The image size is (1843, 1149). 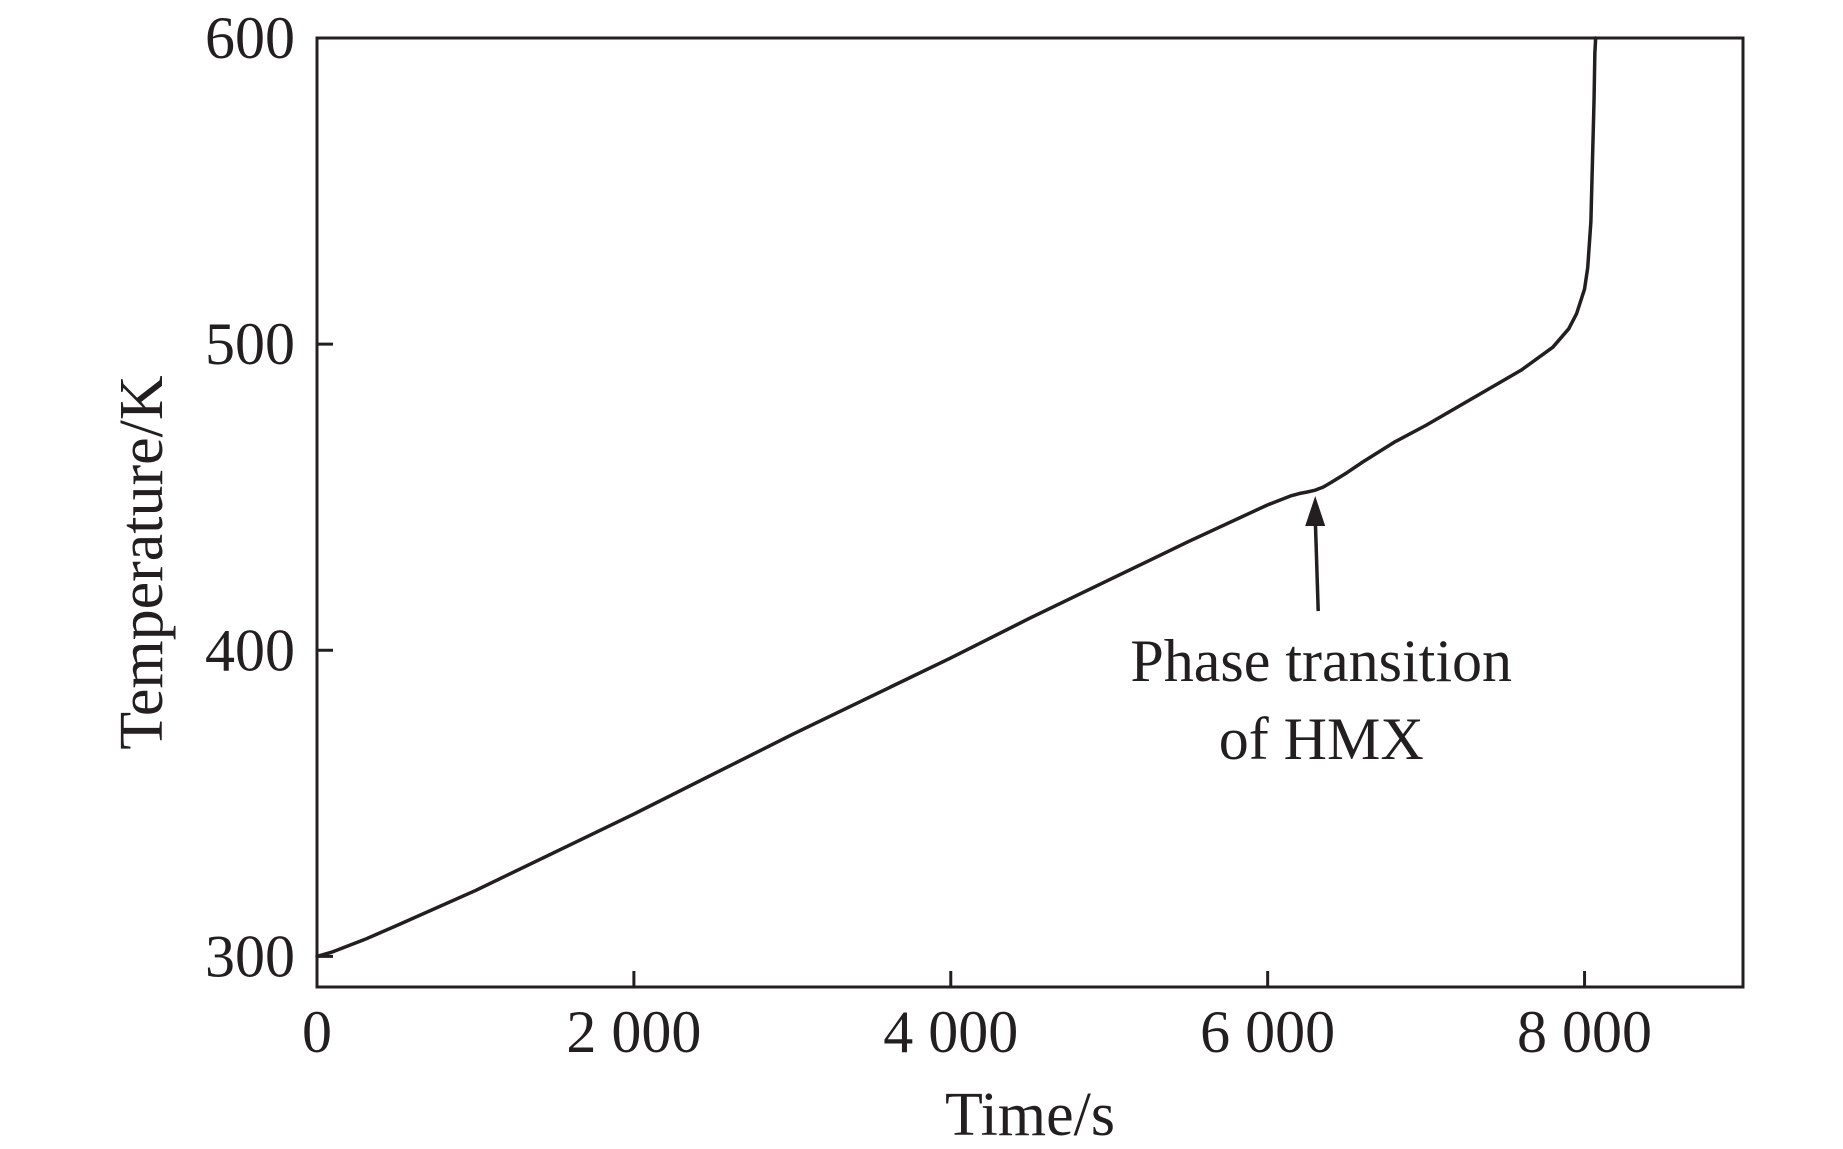 I want to click on annotation-arrowhead, so click(x=1315, y=511).